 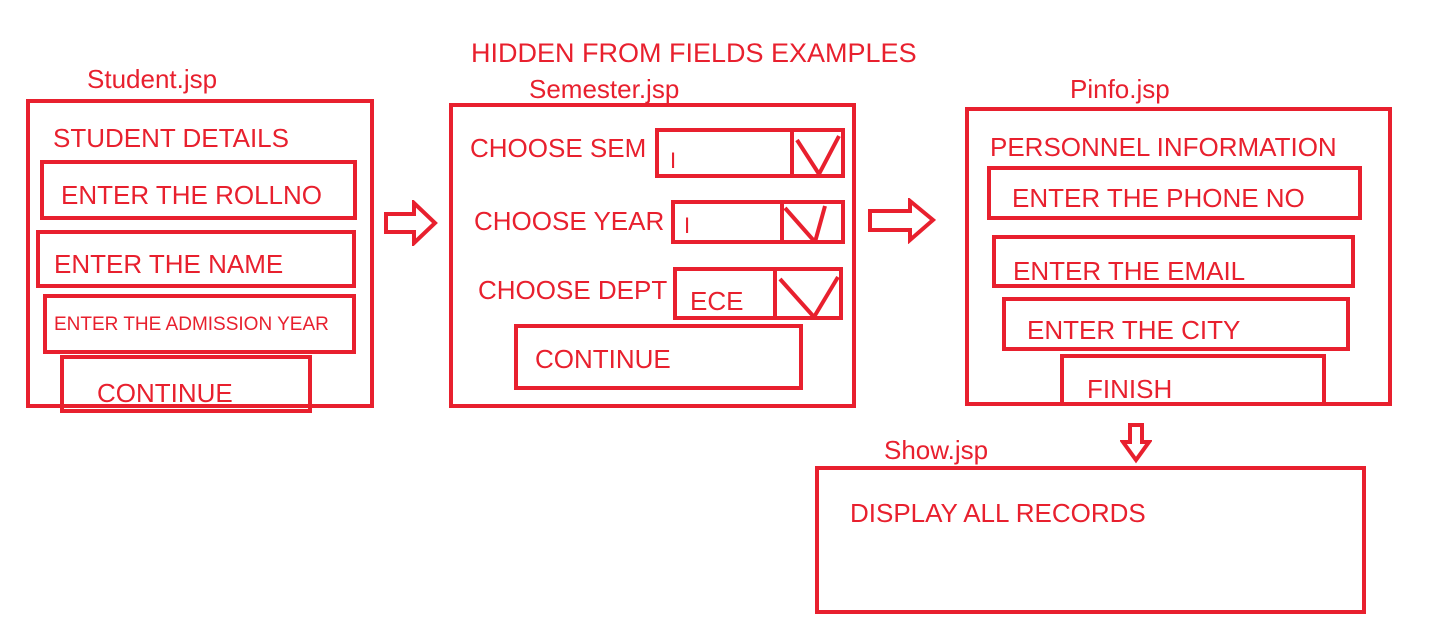 I want to click on year-select-value: I, so click(x=687, y=225).